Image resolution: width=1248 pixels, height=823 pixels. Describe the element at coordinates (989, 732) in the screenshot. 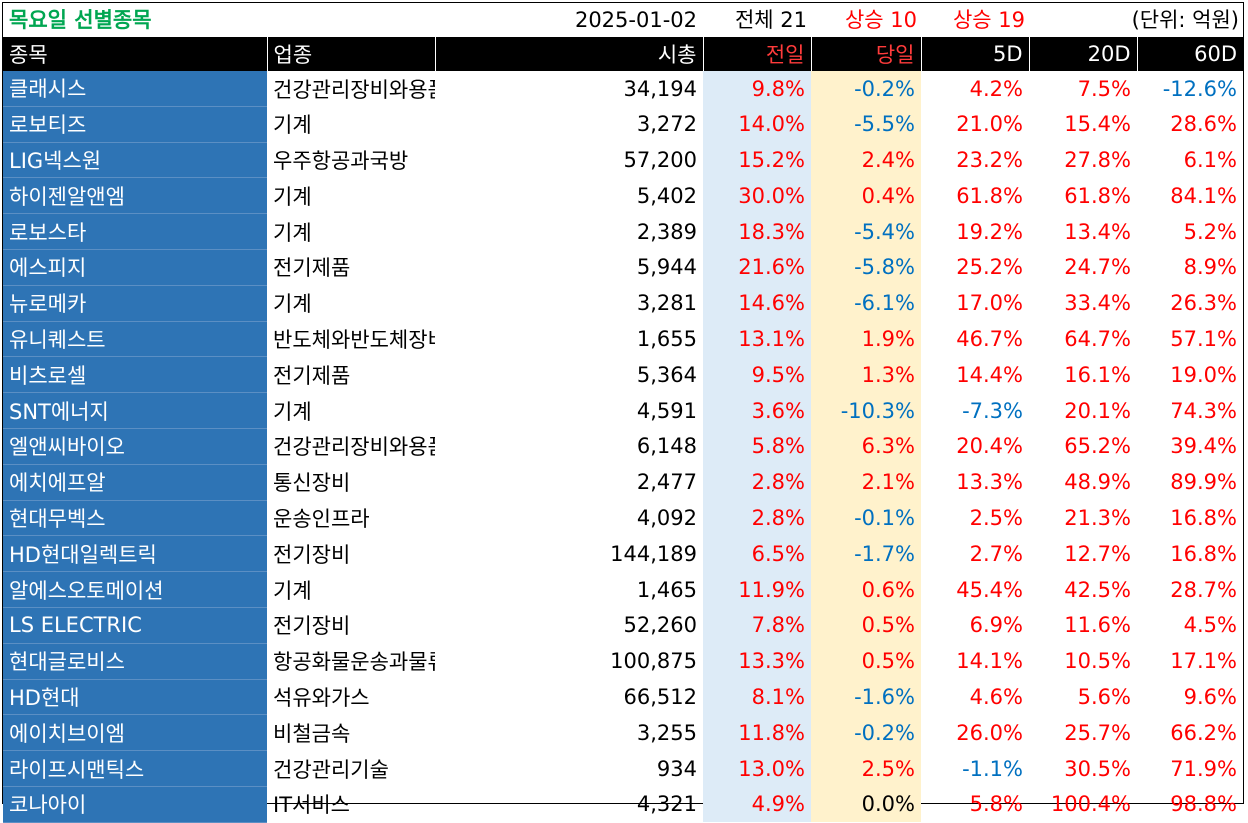

I see `change-5d-cell: 26.0%` at that location.